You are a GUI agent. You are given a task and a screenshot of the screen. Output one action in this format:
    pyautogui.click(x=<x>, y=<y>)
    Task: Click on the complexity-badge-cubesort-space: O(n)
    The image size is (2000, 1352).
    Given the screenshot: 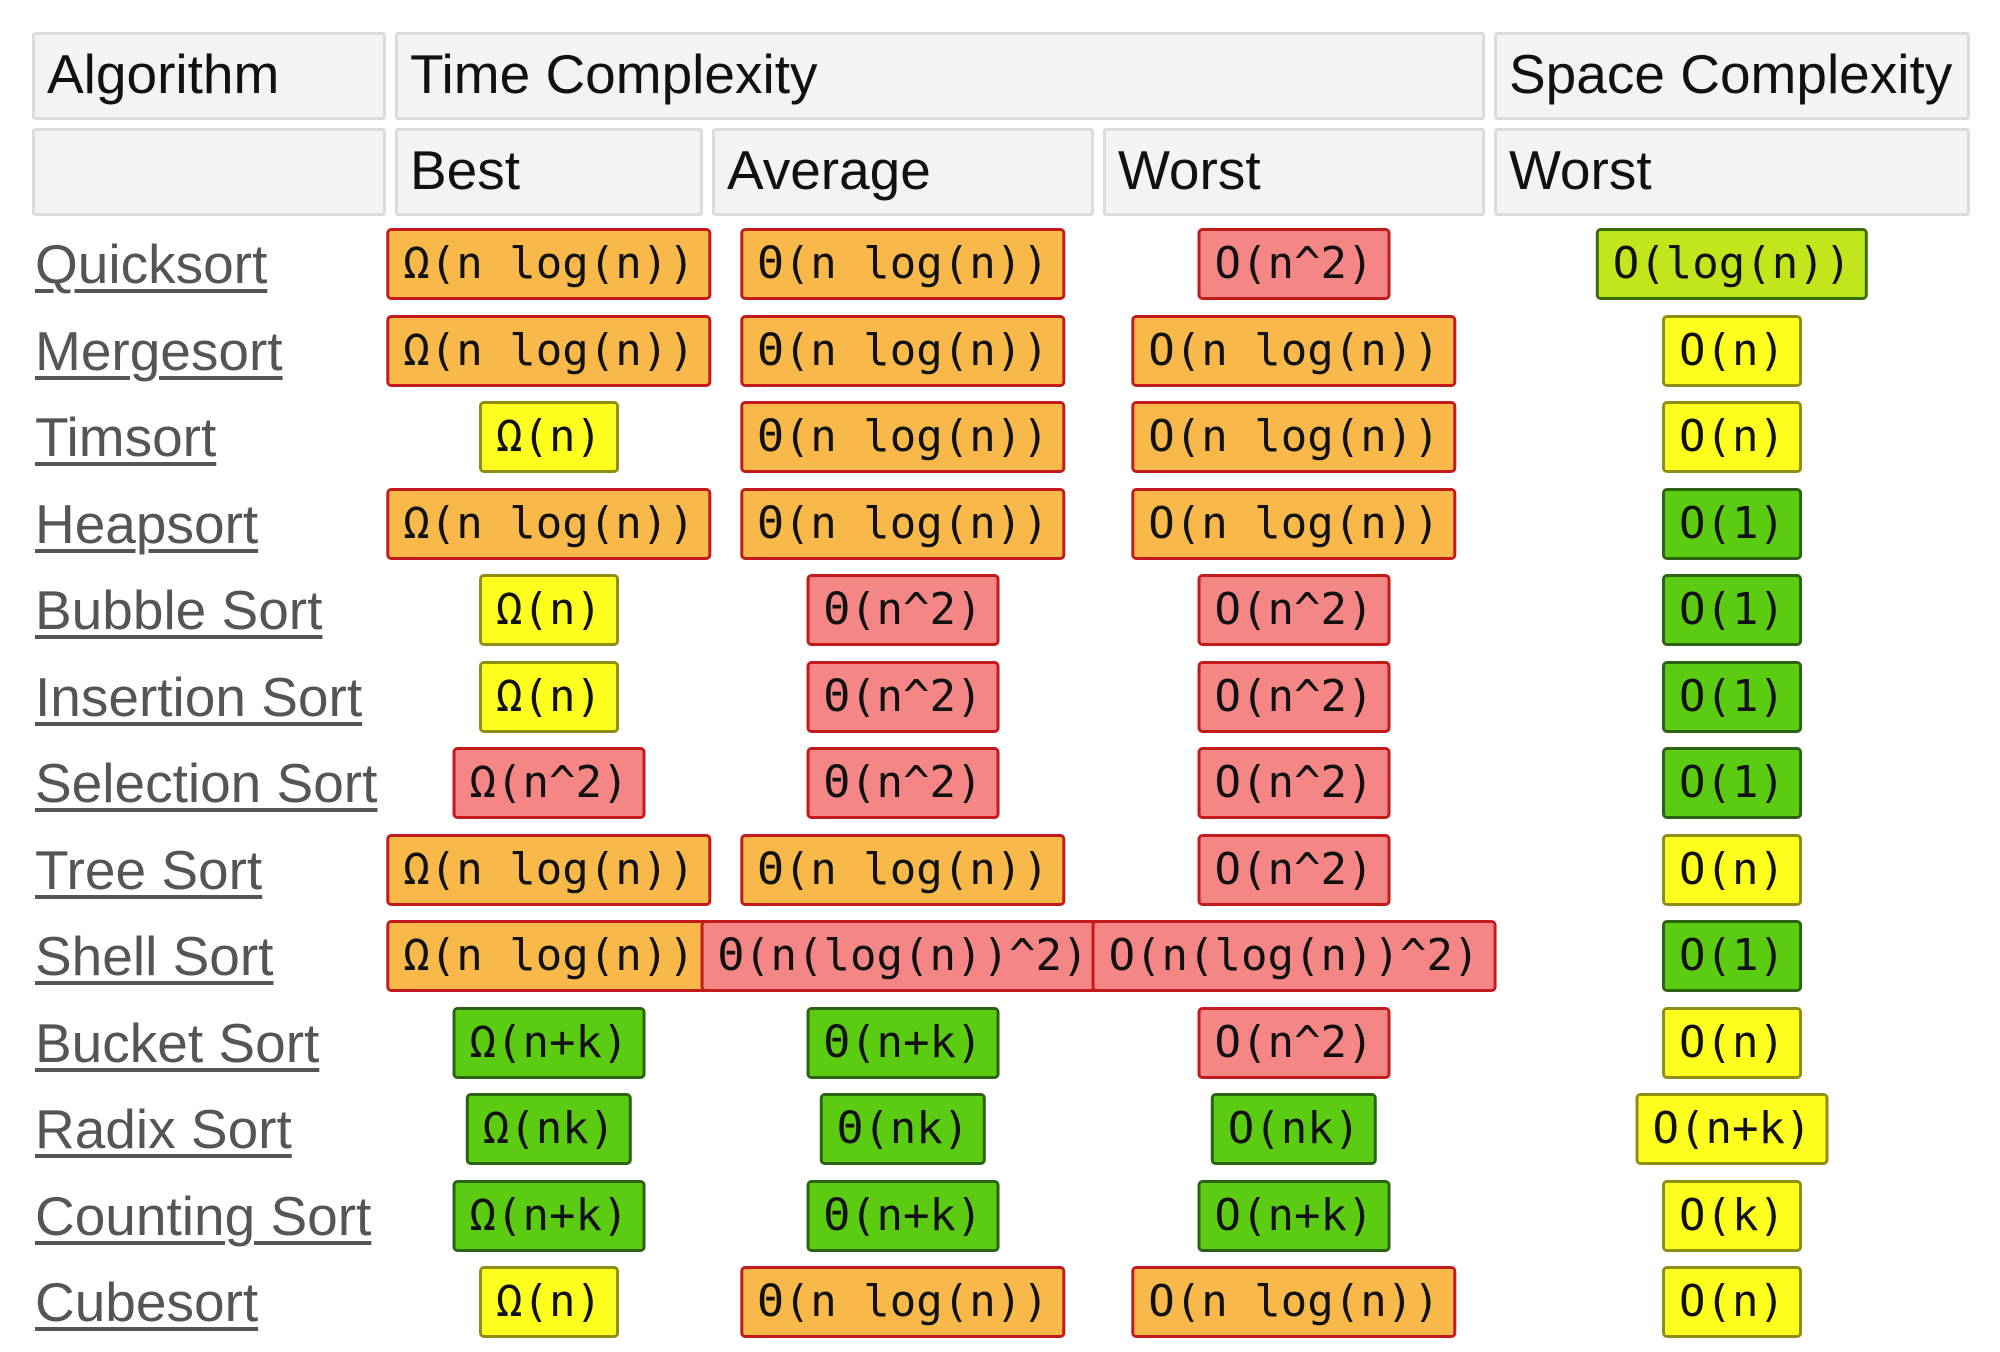 What is the action you would take?
    pyautogui.click(x=1732, y=1302)
    